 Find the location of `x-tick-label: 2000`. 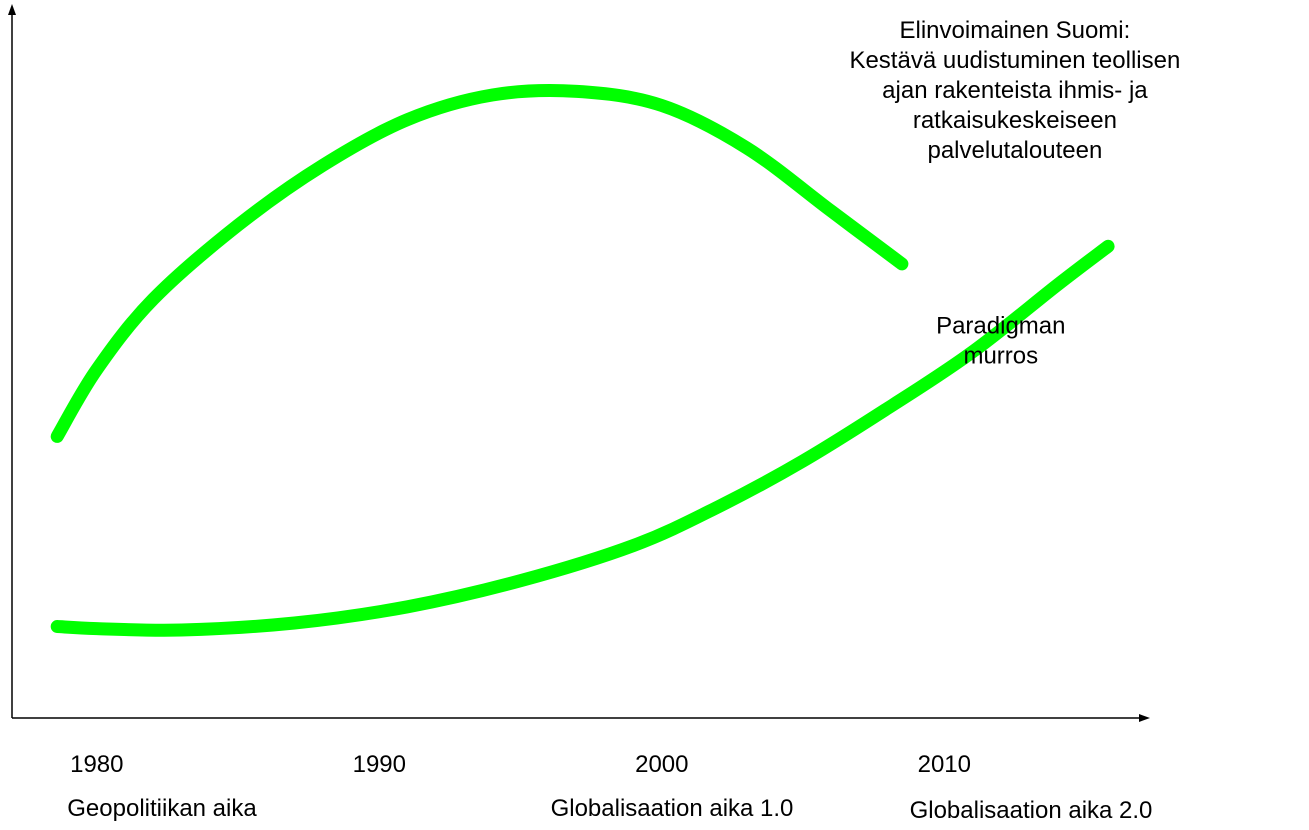

x-tick-label: 2000 is located at coordinates (661, 764).